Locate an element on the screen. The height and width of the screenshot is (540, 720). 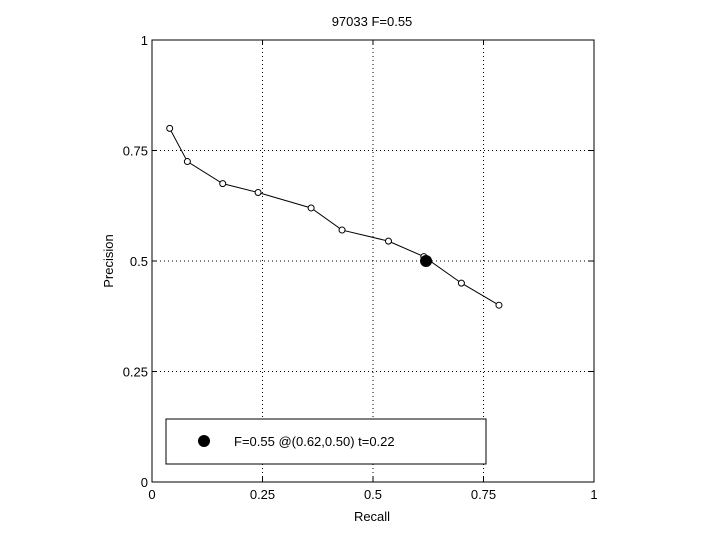
x-tick-label: 0 is located at coordinates (151, 494).